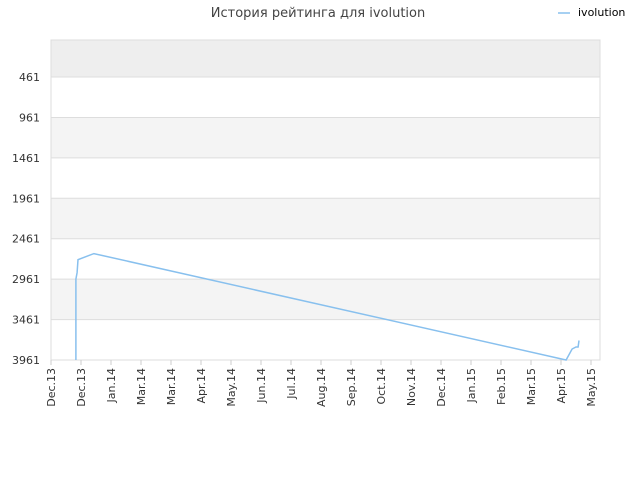  Describe the element at coordinates (381, 386) in the screenshot. I see `x-tick-label: Oct.14` at that location.